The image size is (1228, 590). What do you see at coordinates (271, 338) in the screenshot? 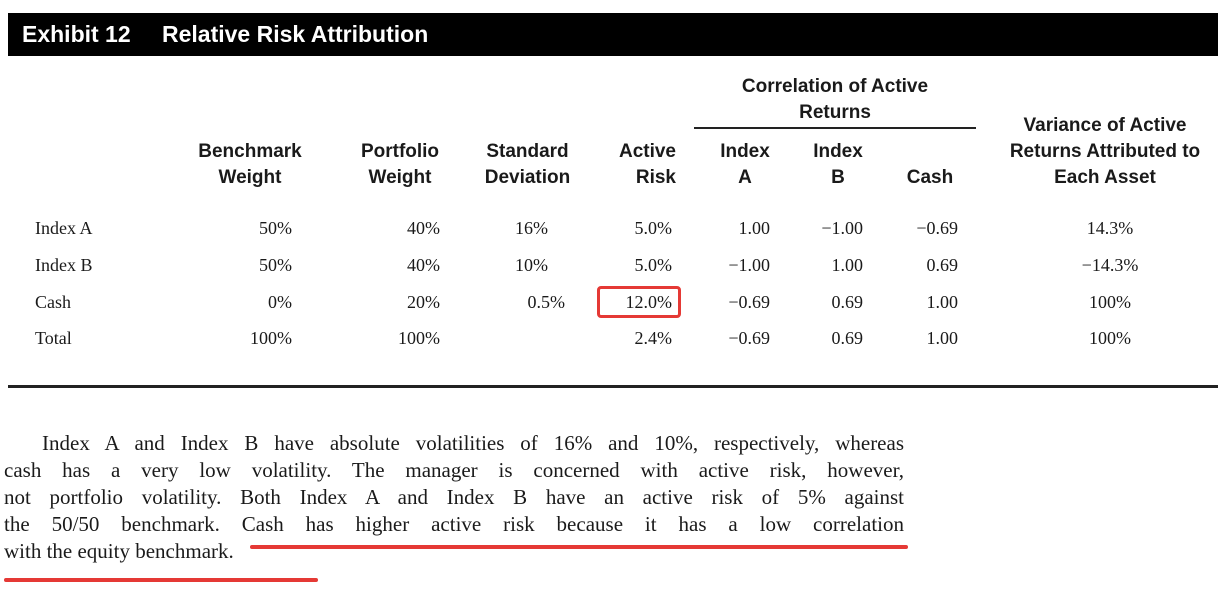
I see `cell-benchmark-weight: 100%` at bounding box center [271, 338].